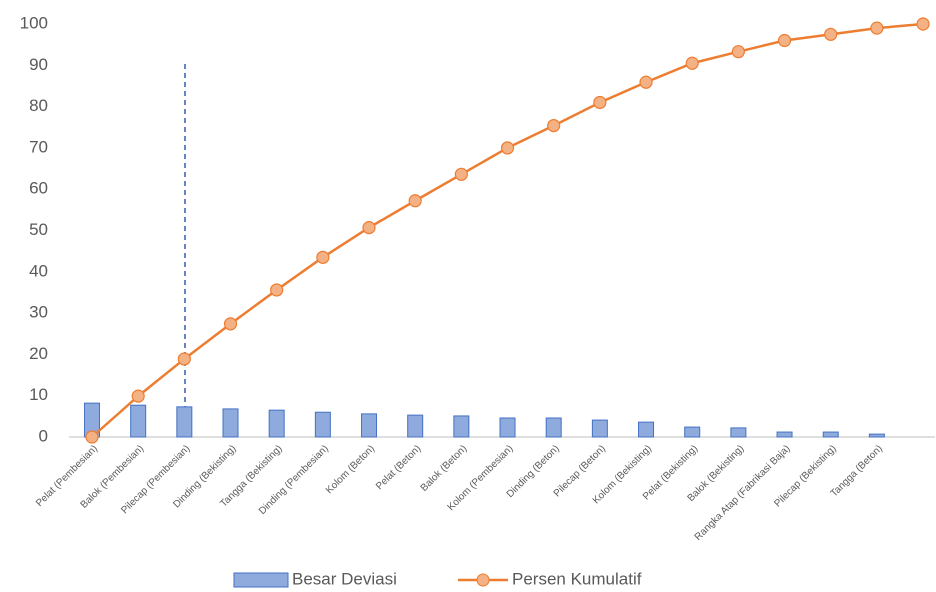 Image resolution: width=936 pixels, height=592 pixels. Describe the element at coordinates (398, 467) in the screenshot. I see `x-tick-label: Pelat (Beton)` at that location.